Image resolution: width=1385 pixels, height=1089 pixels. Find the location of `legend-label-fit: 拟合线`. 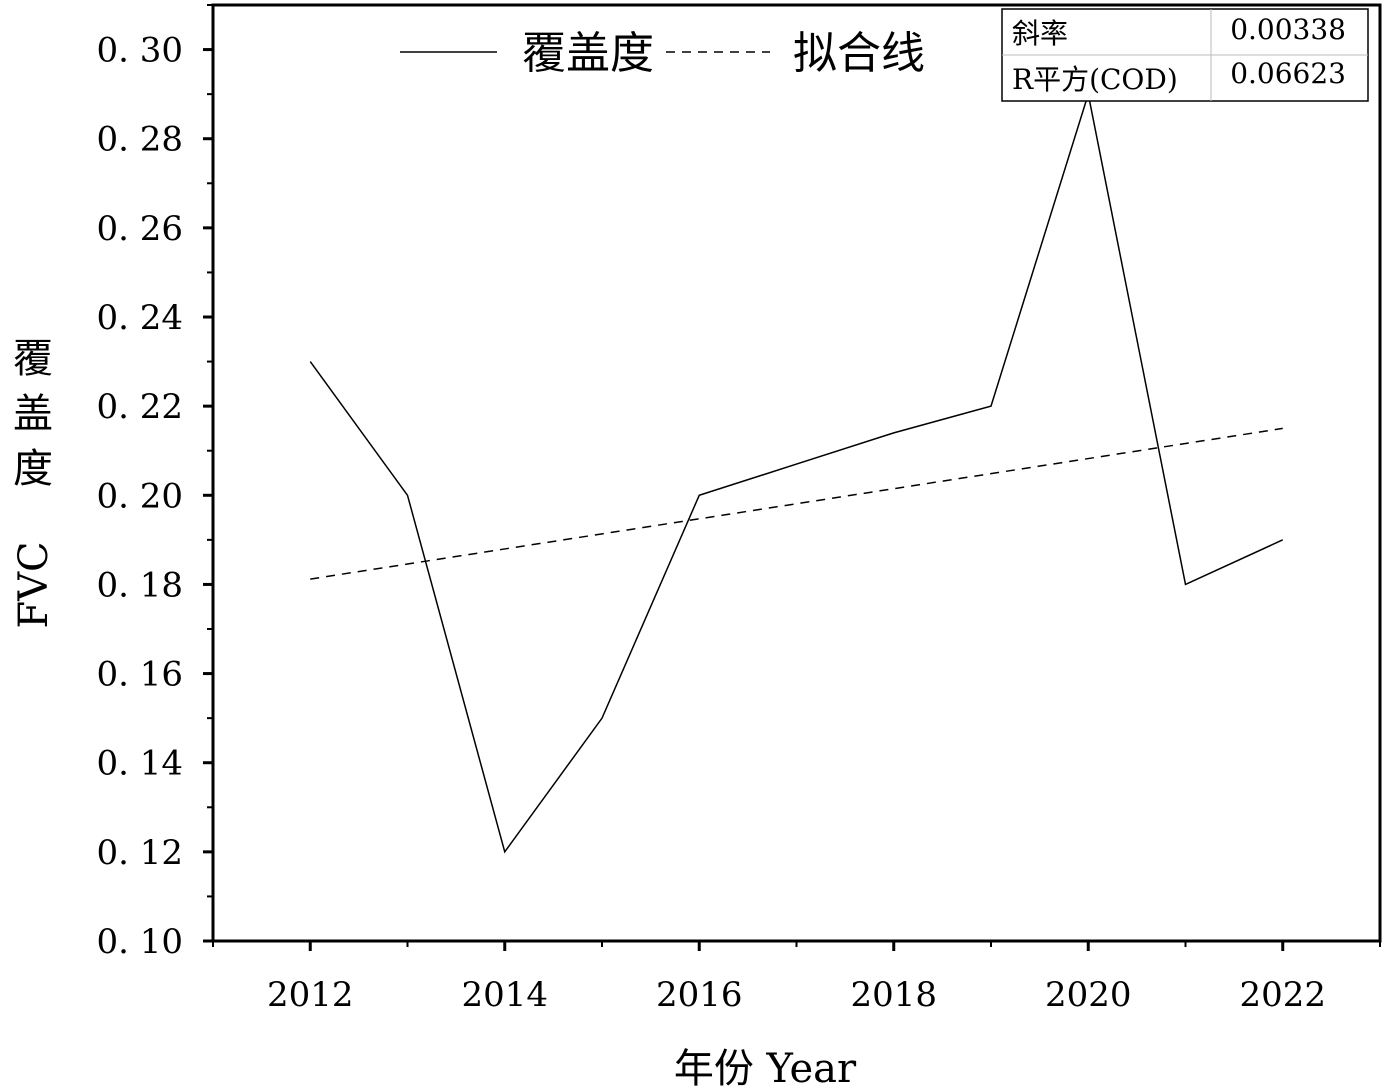

legend-label-fit: 拟合线 is located at coordinates (859, 53).